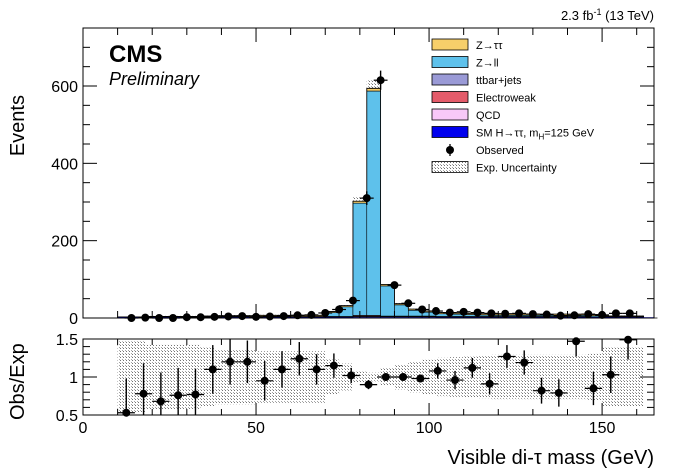 The height and width of the screenshot is (472, 696). Describe the element at coordinates (154, 79) in the screenshot. I see `preliminary-label: Preliminary` at that location.